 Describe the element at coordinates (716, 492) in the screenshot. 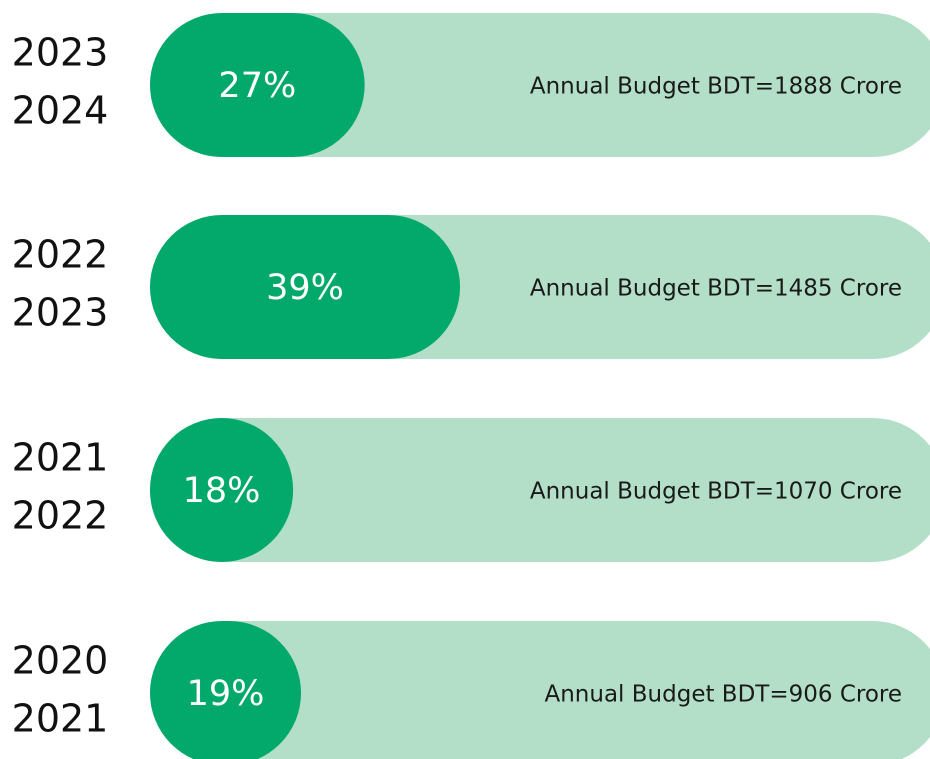

I see `budget-label: Annual Budget BDT=1070 Crore` at that location.